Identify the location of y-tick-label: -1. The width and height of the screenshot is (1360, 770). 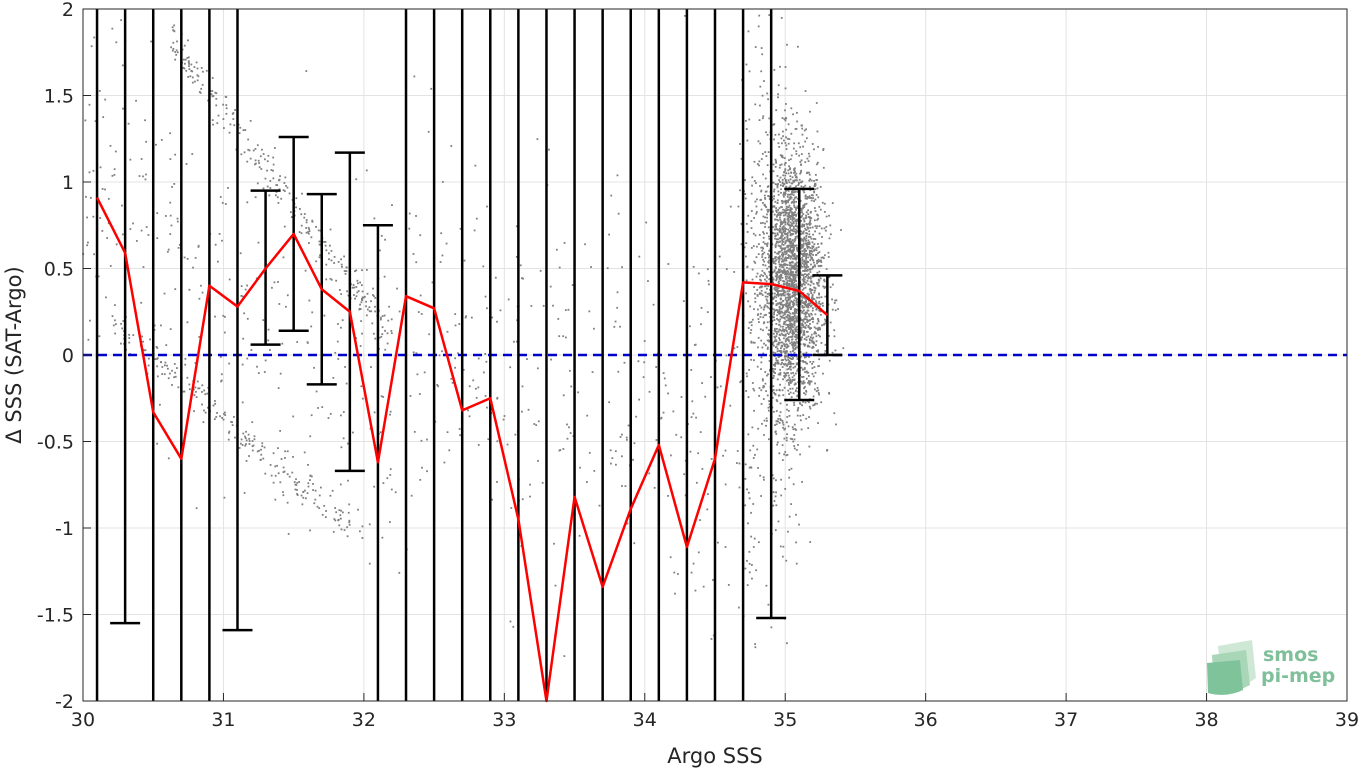
(64, 529).